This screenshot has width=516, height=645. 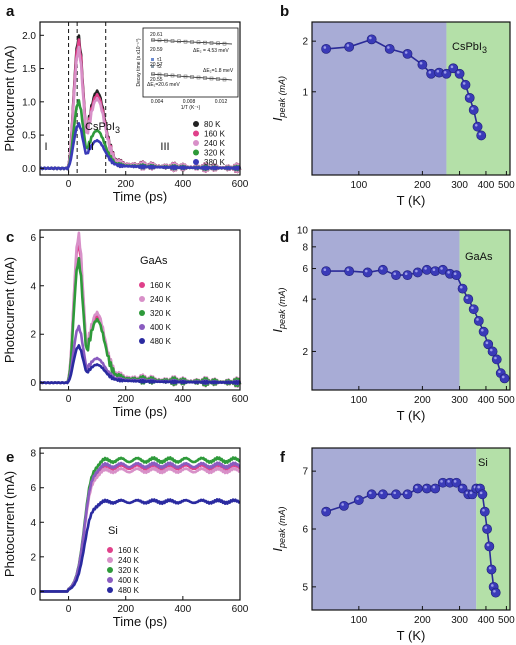 I want to click on y-tick-label: 6, so click(x=33, y=238).